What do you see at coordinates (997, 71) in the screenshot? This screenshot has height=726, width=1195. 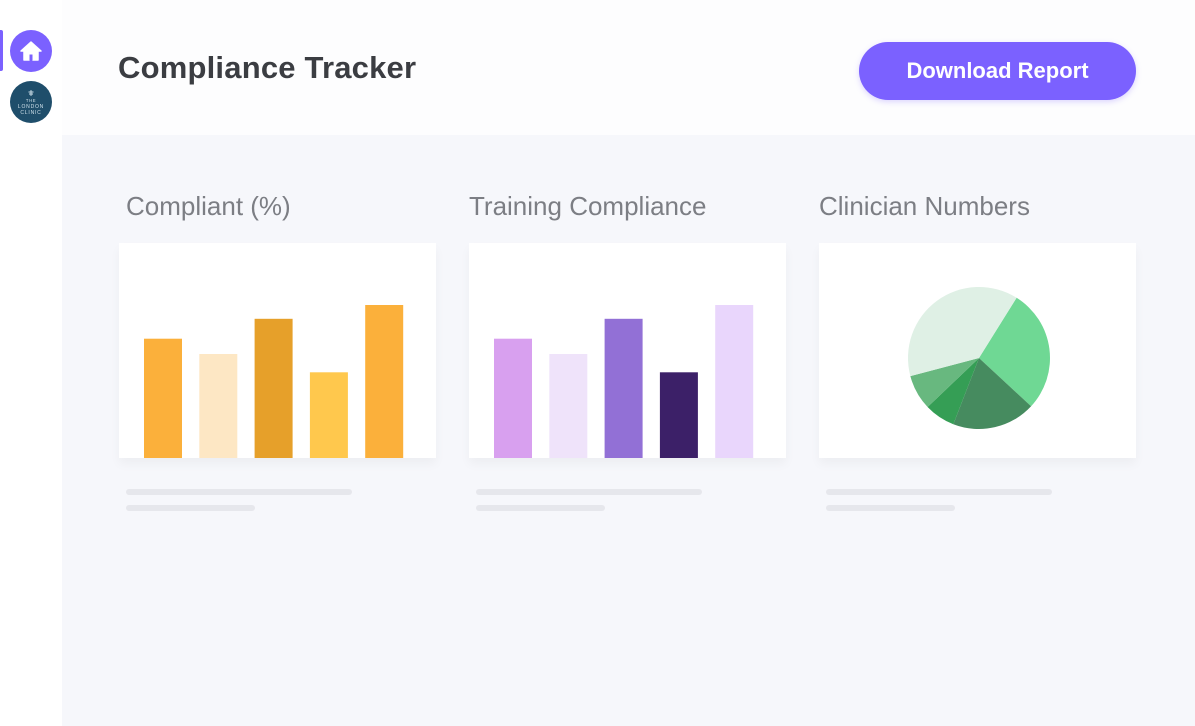 I see `download-report-button: Download Report` at bounding box center [997, 71].